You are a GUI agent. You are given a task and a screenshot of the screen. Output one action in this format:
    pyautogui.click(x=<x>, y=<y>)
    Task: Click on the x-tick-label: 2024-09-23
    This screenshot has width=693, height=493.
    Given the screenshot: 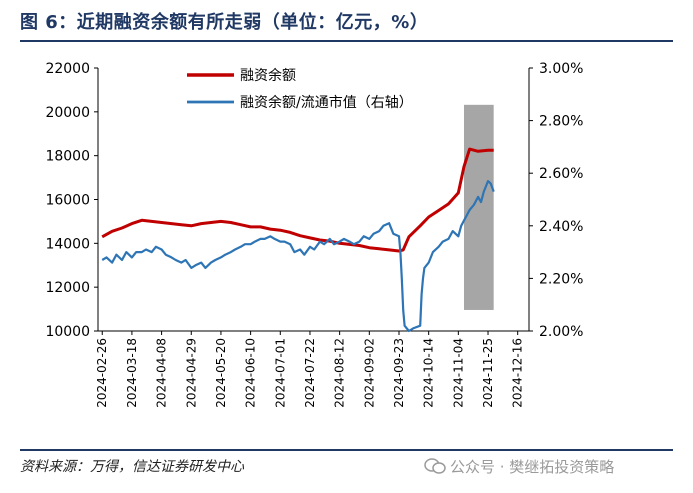 What is the action you would take?
    pyautogui.click(x=399, y=373)
    